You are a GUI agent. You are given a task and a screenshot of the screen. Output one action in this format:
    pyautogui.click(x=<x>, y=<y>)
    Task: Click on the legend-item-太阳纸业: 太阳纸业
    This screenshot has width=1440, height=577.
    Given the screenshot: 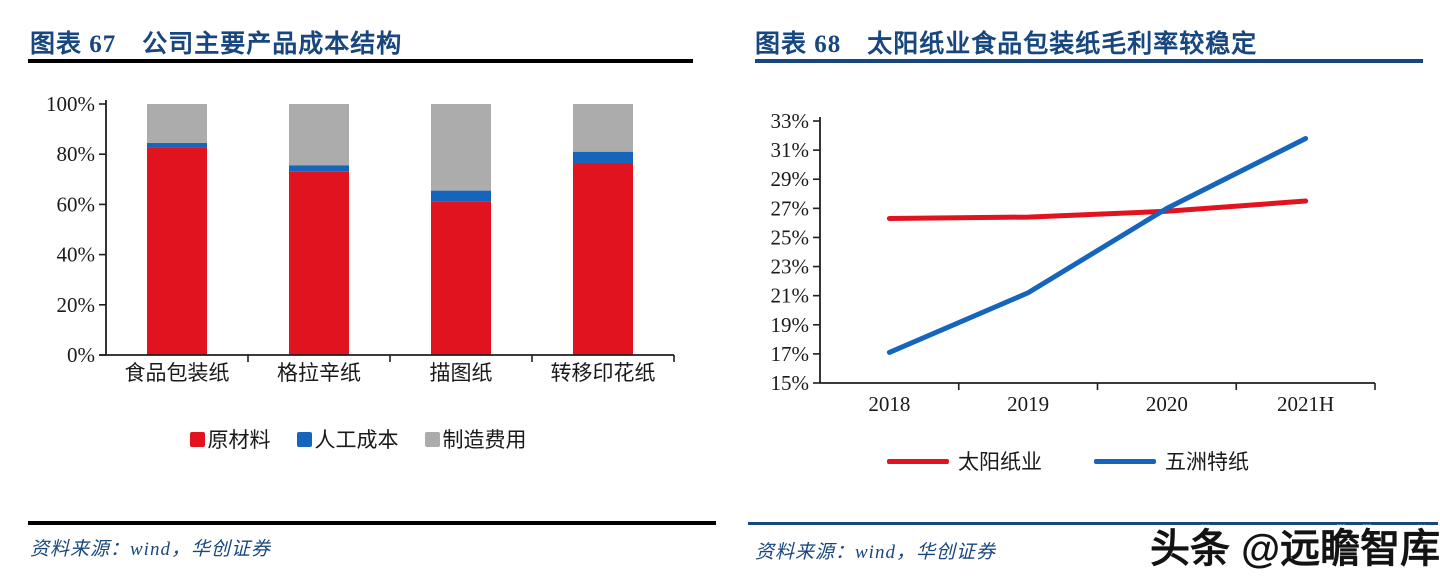 What is the action you would take?
    pyautogui.click(x=964, y=461)
    